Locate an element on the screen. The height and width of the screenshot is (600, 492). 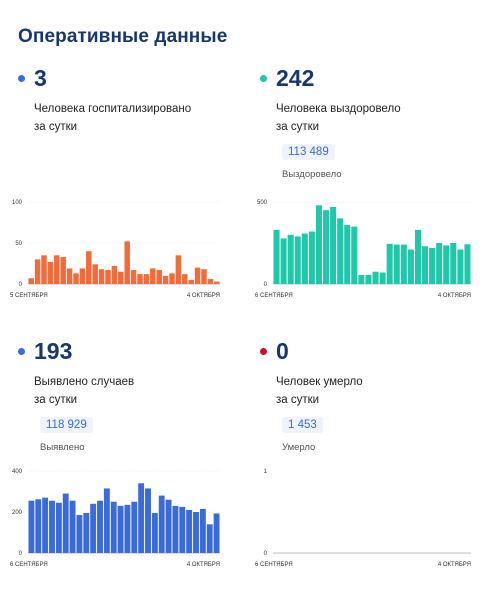
total-count-badge: 113 489 is located at coordinates (308, 152).